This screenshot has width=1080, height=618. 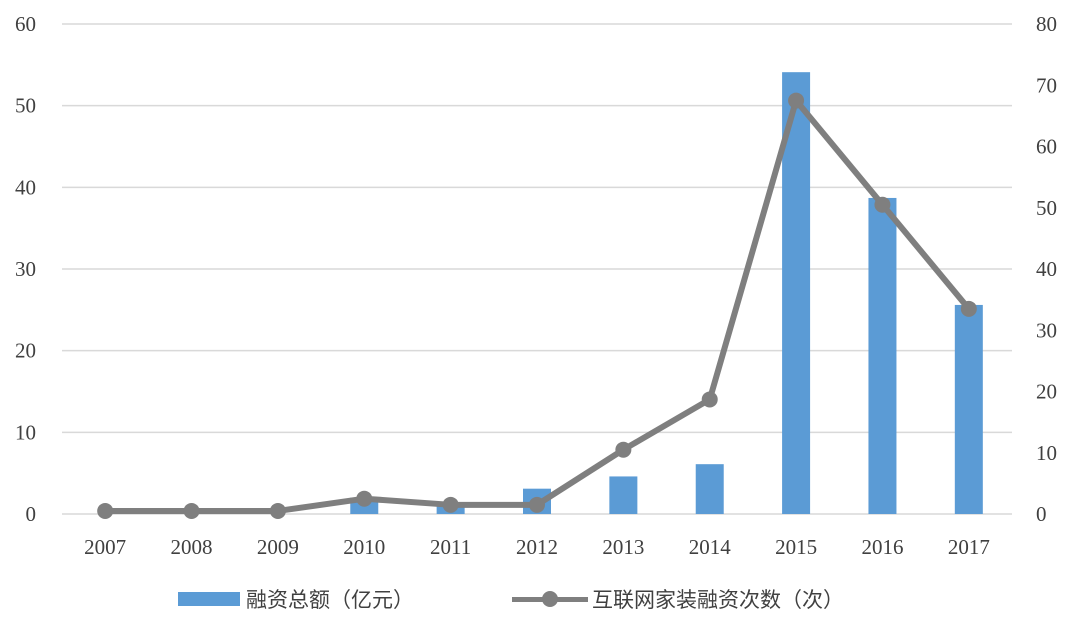 What do you see at coordinates (537, 547) in the screenshot?
I see `x-tick-label: 2012` at bounding box center [537, 547].